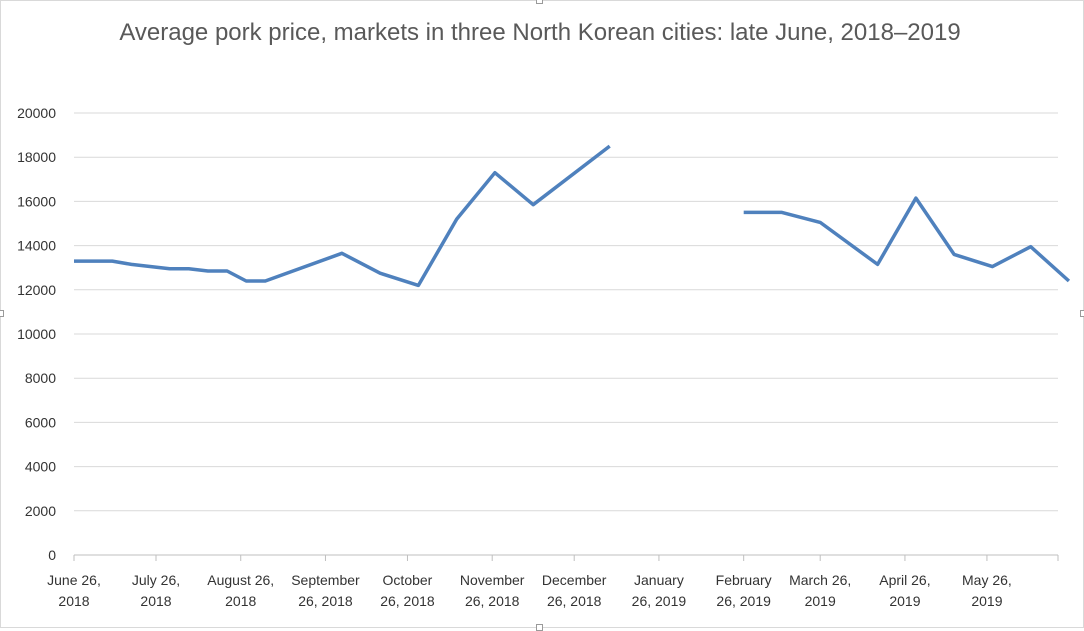  What do you see at coordinates (52, 555) in the screenshot?
I see `y-tick-label: 0` at bounding box center [52, 555].